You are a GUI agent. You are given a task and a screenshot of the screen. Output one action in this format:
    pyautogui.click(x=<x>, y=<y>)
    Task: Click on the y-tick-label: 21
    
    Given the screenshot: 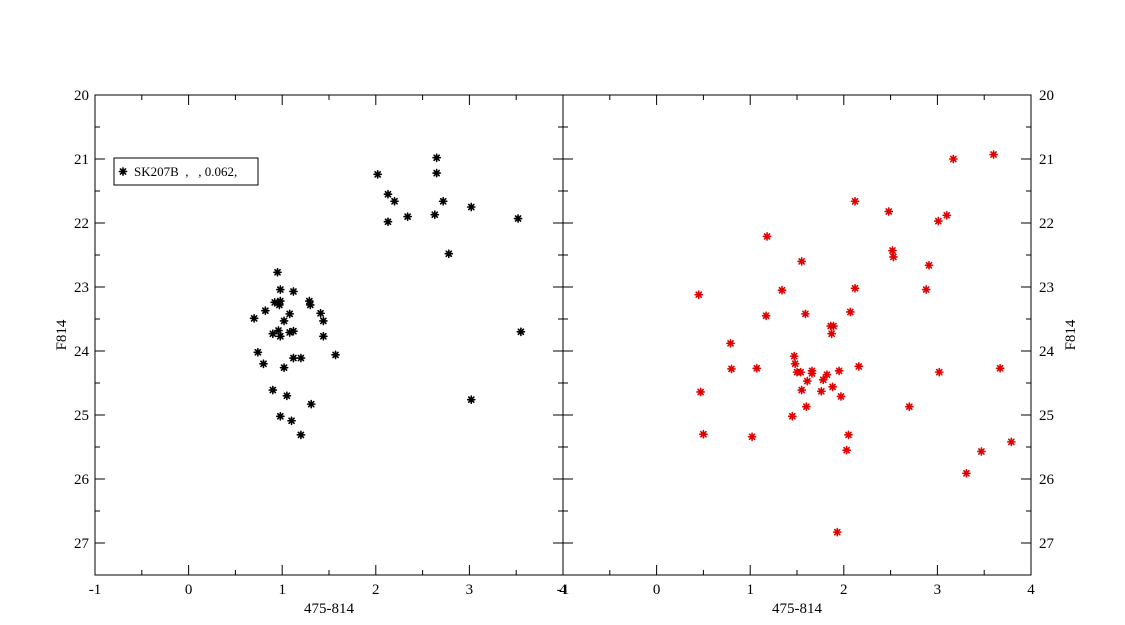 What is the action you would take?
    pyautogui.click(x=1046, y=160)
    